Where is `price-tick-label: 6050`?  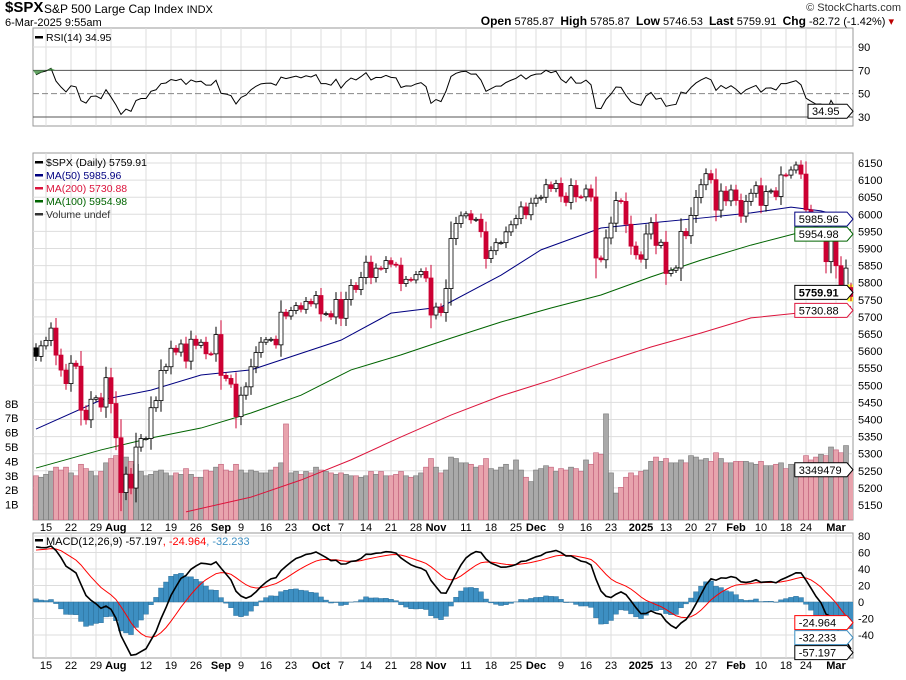
price-tick-label: 6050 is located at coordinates (870, 198).